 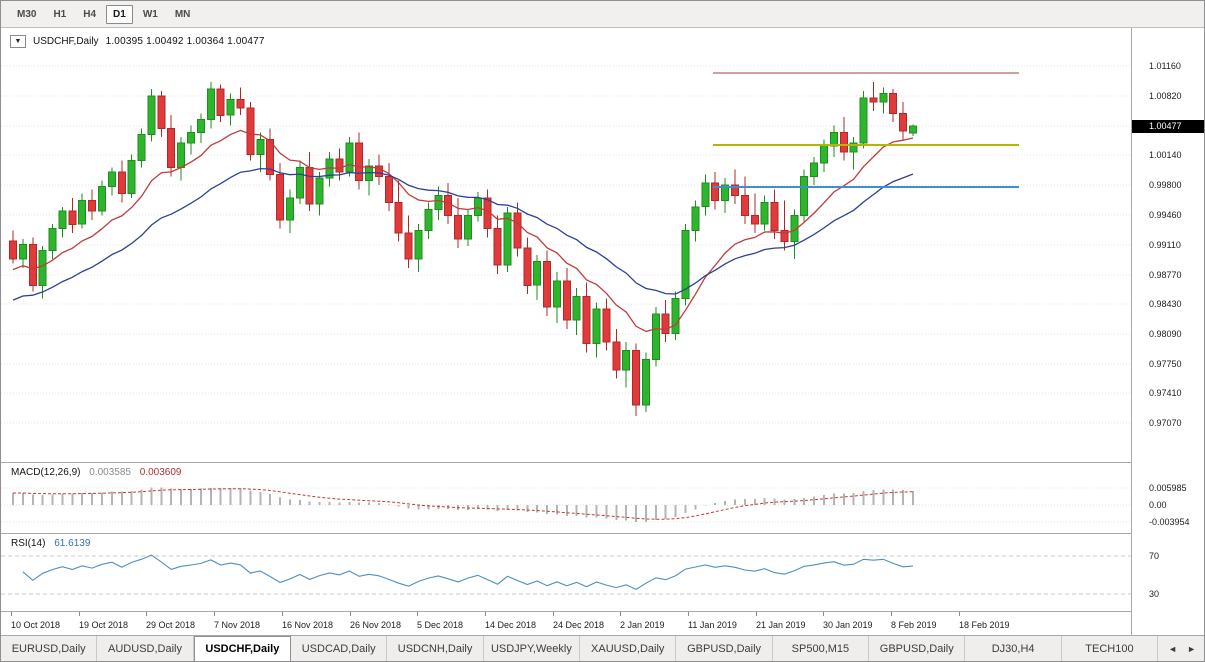 I want to click on timeframe-button-m30: M30, so click(x=27, y=14).